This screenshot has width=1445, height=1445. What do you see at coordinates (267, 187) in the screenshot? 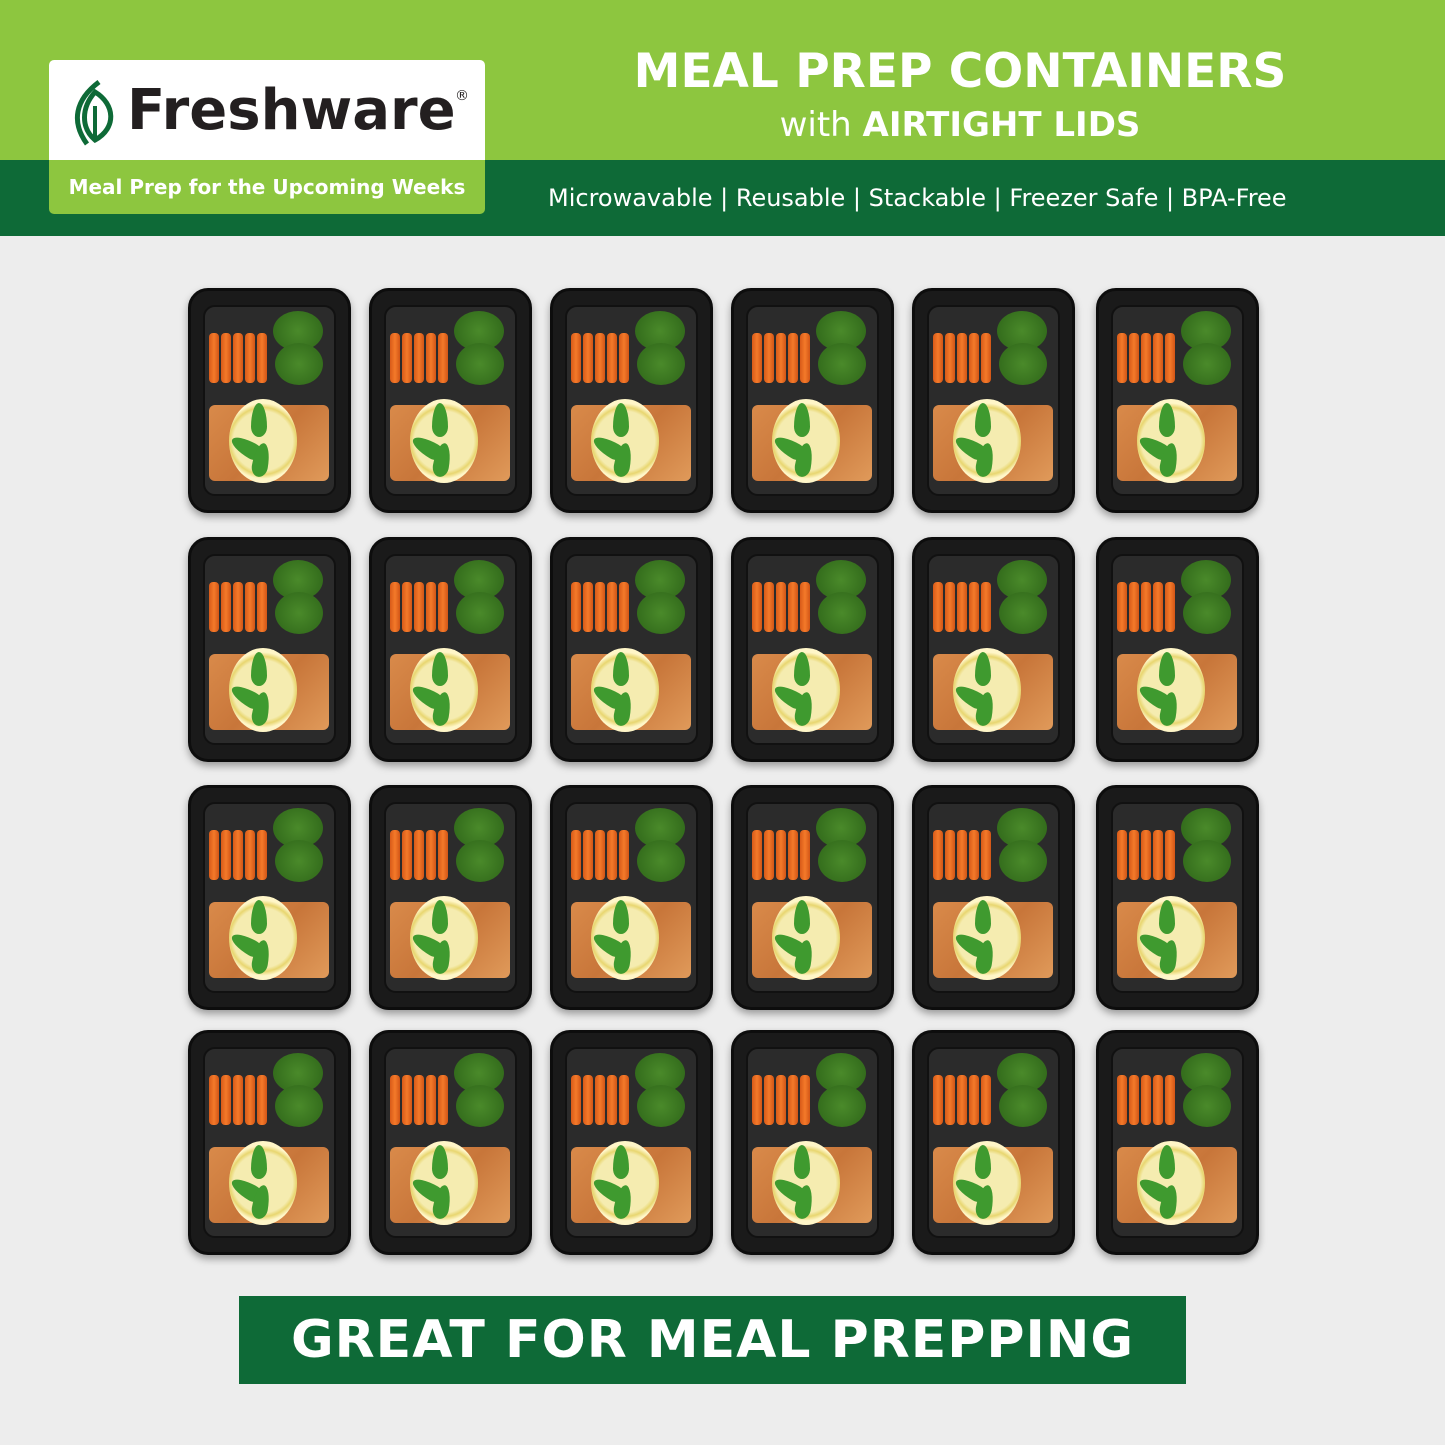
I see `logo-tagline: Meal Prep for the Upcoming Weeks` at bounding box center [267, 187].